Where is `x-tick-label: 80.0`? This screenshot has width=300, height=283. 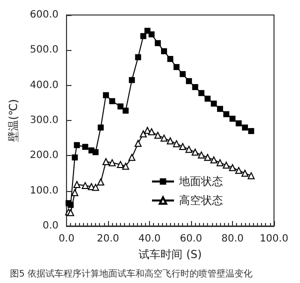
x-tick-label: 80.0 is located at coordinates (232, 239).